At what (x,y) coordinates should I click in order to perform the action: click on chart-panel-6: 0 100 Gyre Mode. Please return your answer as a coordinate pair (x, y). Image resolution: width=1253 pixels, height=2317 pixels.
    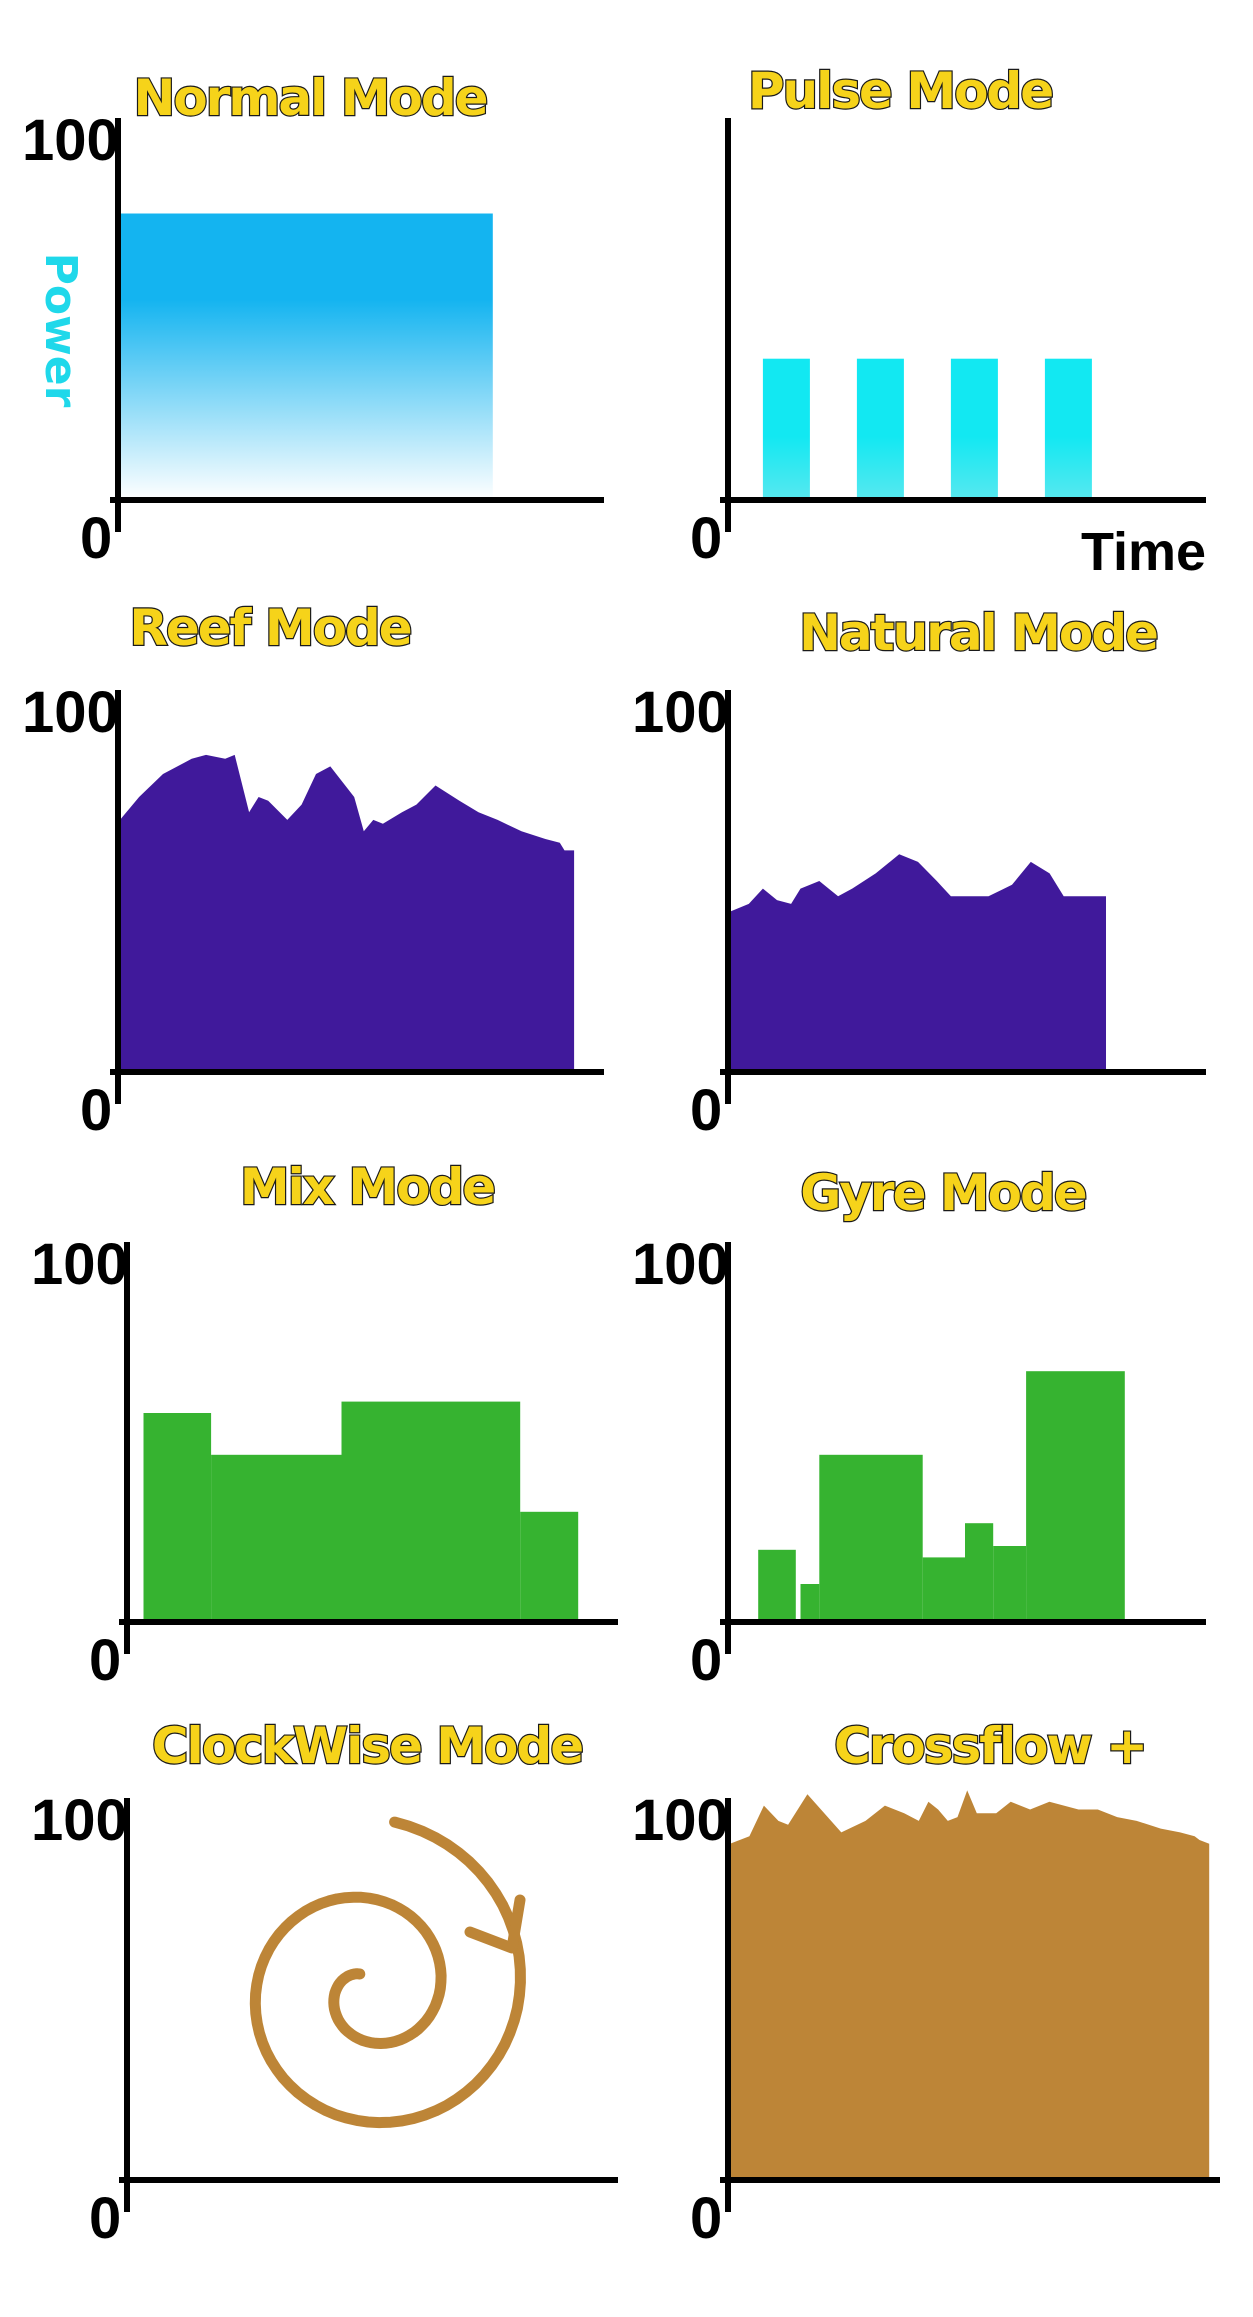
    Looking at the image, I should click on (919, 1428).